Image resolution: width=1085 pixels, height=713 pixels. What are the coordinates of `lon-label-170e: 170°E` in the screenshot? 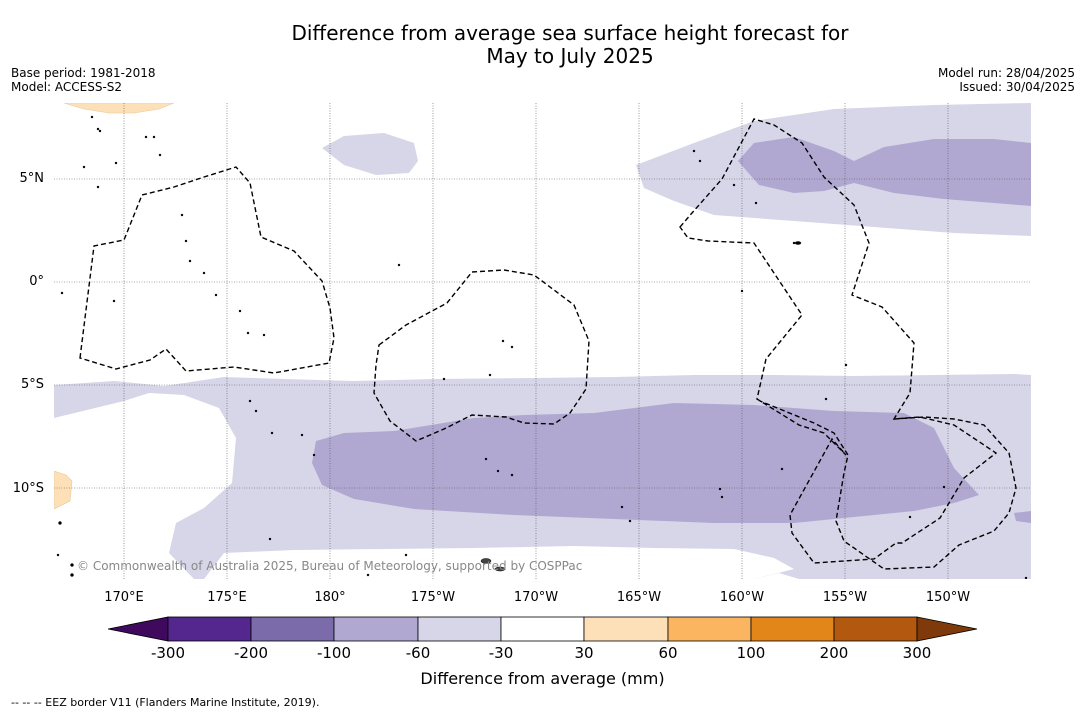 It's located at (124, 597).